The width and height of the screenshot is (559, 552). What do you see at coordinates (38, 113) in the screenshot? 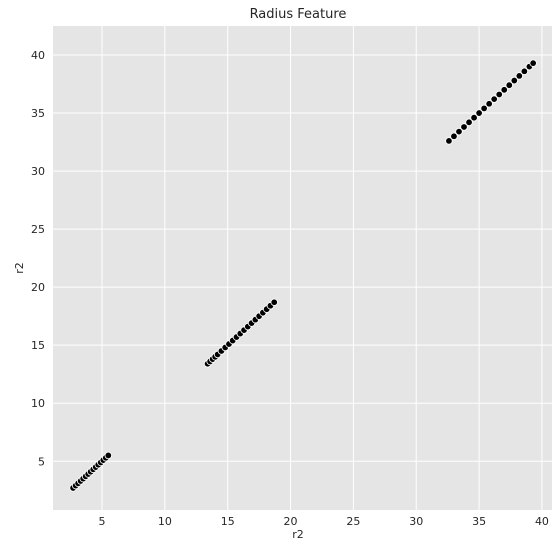
I see `y-tick-label: 35` at bounding box center [38, 113].